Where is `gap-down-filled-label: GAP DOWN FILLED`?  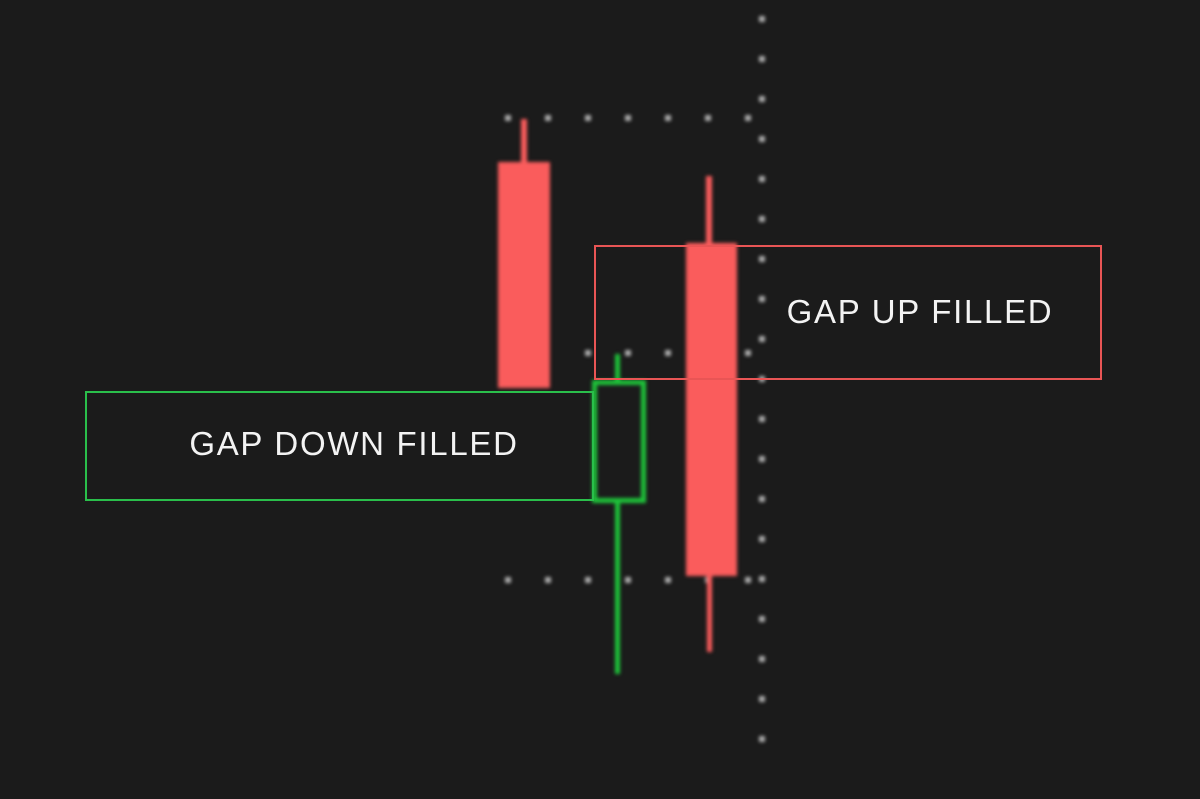
gap-down-filled-label: GAP DOWN FILLED is located at coordinates (354, 443).